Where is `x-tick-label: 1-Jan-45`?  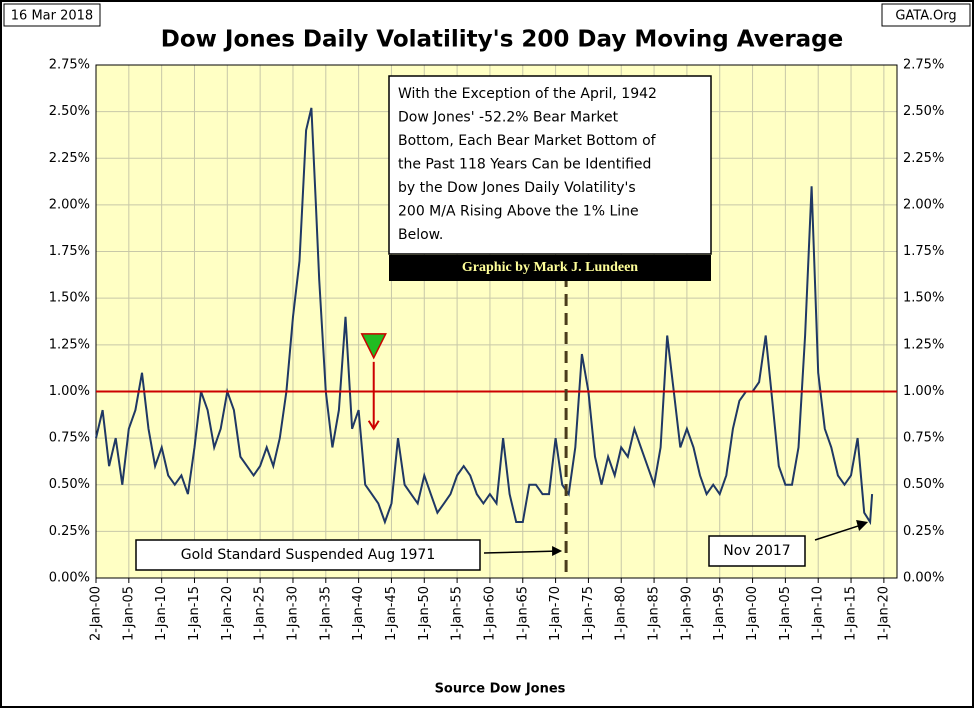 x-tick-label: 1-Jan-45 is located at coordinates (391, 613).